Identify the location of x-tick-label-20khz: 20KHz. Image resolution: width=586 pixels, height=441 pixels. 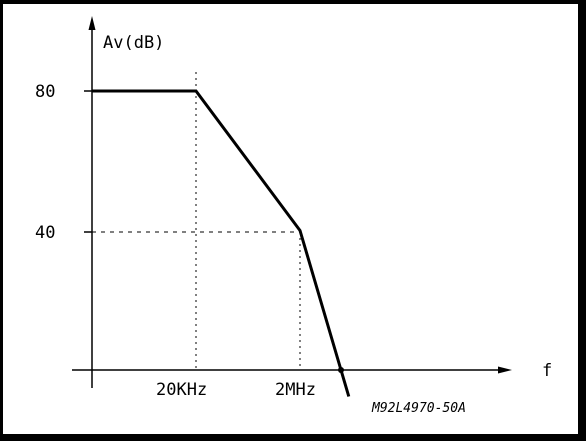
(181, 390).